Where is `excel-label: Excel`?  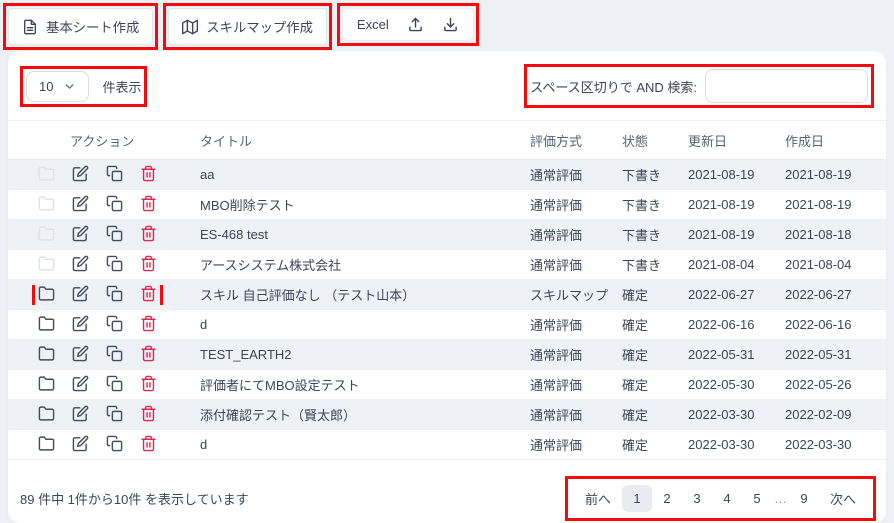 excel-label: Excel is located at coordinates (372, 24).